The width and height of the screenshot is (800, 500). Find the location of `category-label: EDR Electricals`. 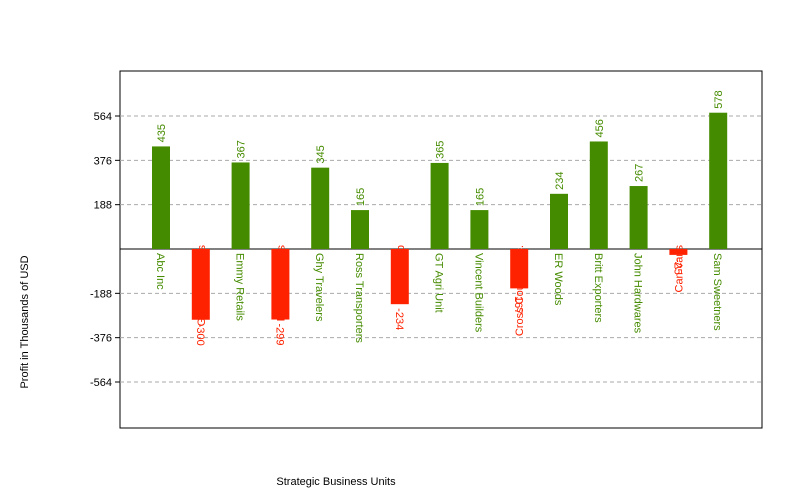

category-label: EDR Electricals is located at coordinates (281, 283).